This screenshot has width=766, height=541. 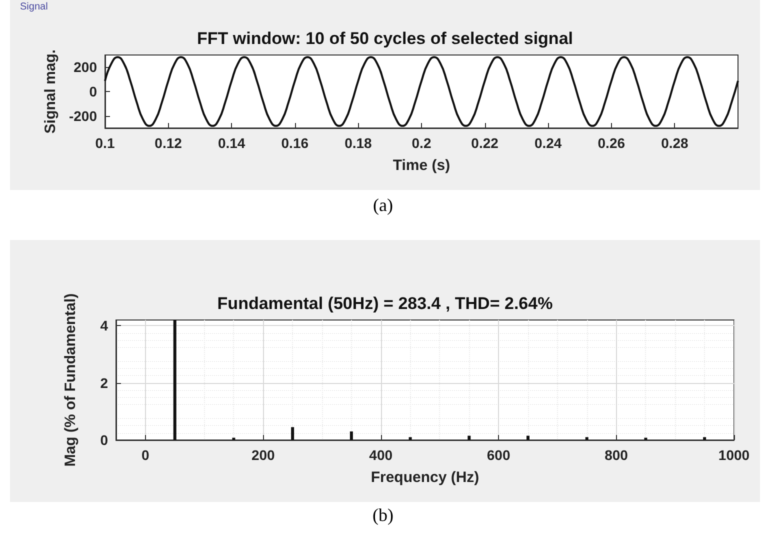 I want to click on chart-title: FFT window: 10 of 50 cycles of selected signal, so click(x=385, y=38).